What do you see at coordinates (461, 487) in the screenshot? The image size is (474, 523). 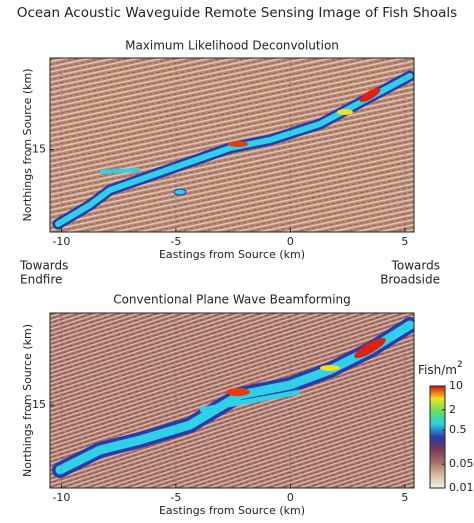 I see `colorbar-tick-label: 0.01` at bounding box center [461, 487].